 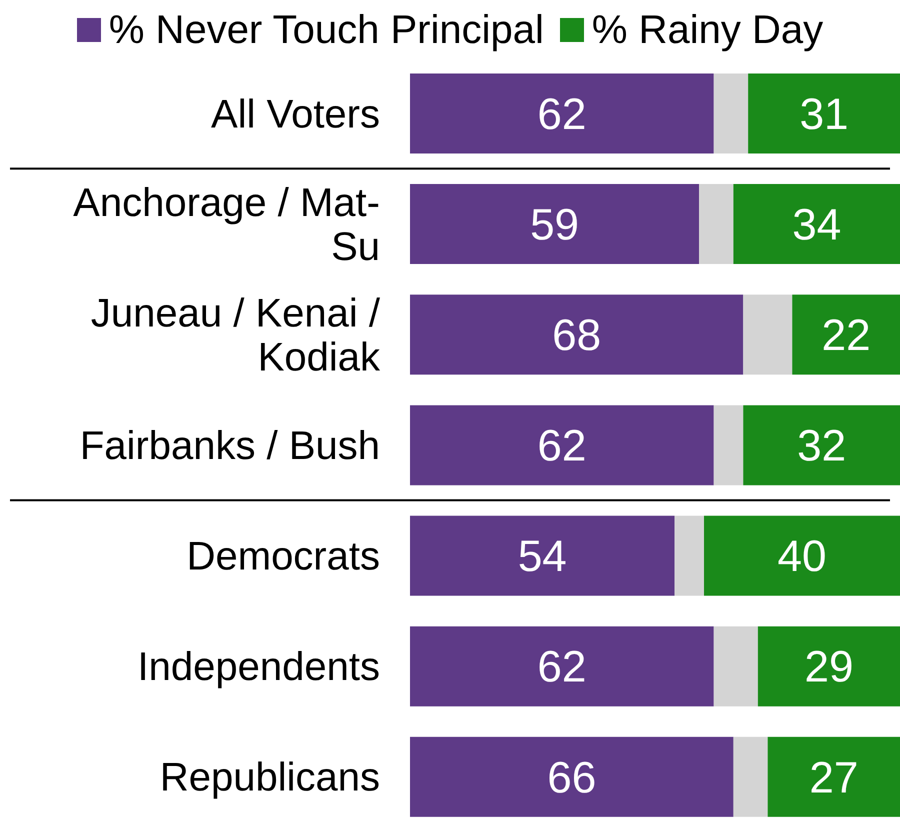 What do you see at coordinates (226, 224) in the screenshot?
I see `y-tick-label: Anchorage / Mat-Su` at bounding box center [226, 224].